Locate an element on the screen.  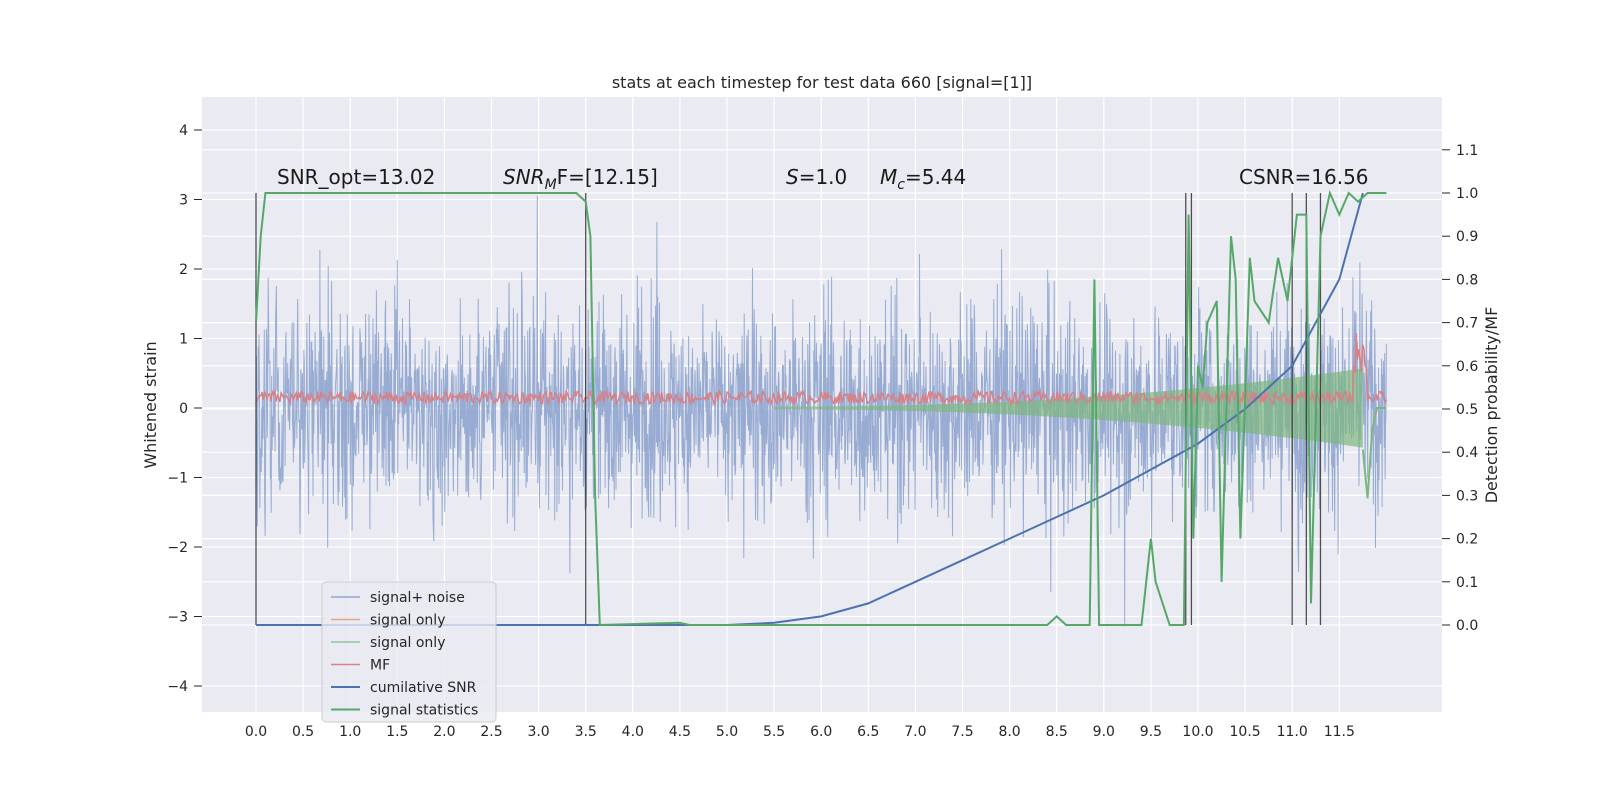
annotation-s: S=1.0 is located at coordinates (816, 177).